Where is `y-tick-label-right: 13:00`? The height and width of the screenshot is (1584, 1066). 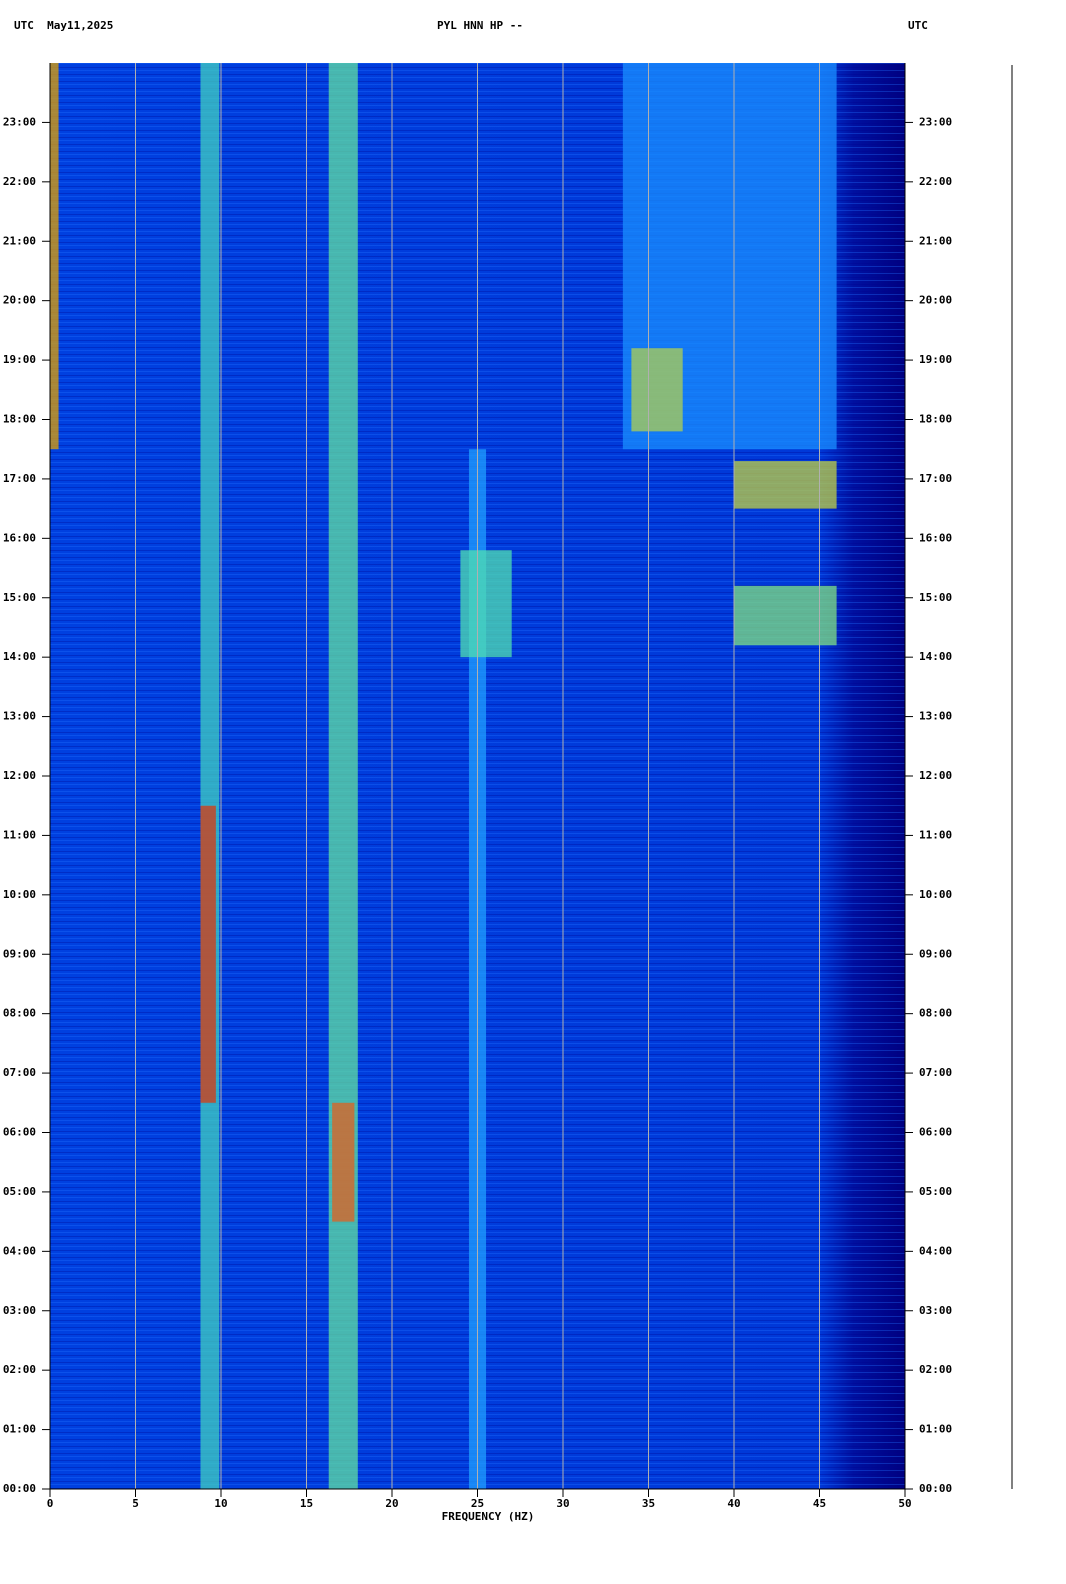
y-tick-label-right: 13:00 is located at coordinates (935, 716).